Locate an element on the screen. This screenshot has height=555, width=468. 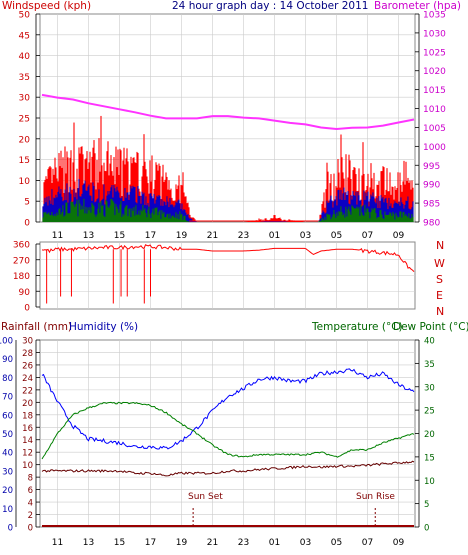
humidity-tick-label-40: 40 is located at coordinates (7, 454).